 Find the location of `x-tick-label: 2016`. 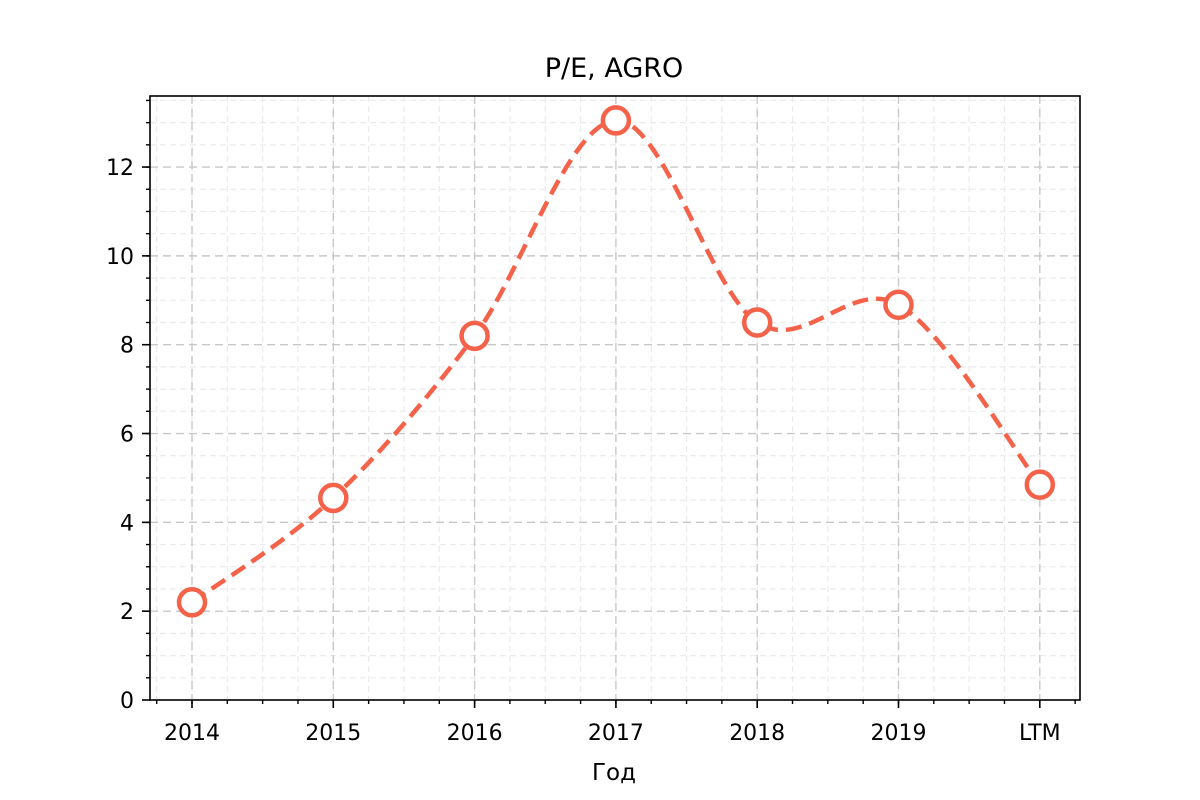

x-tick-label: 2016 is located at coordinates (475, 733).